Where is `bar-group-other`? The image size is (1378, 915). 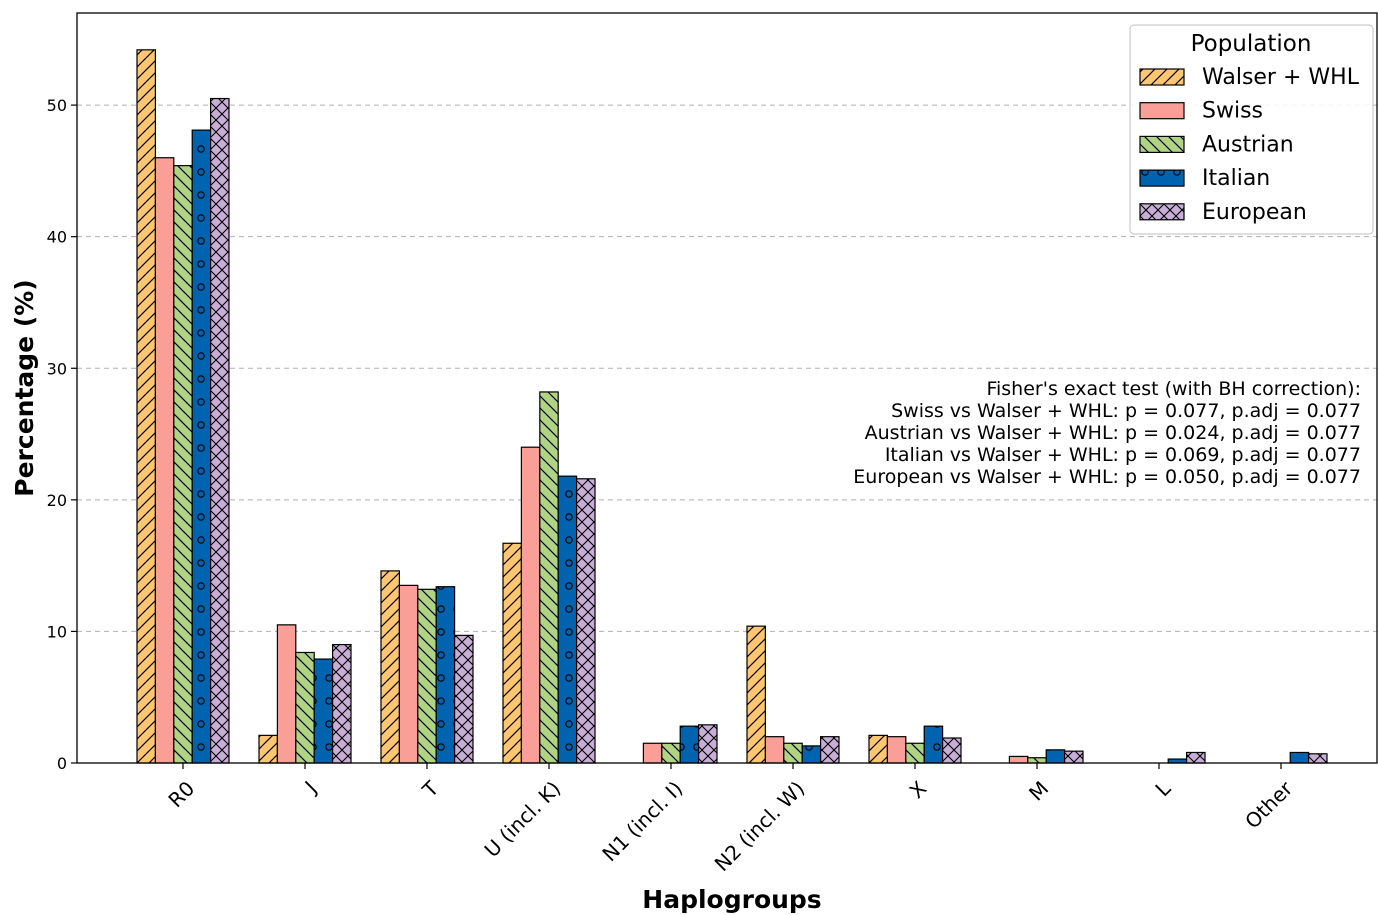 bar-group-other is located at coordinates (1308, 757).